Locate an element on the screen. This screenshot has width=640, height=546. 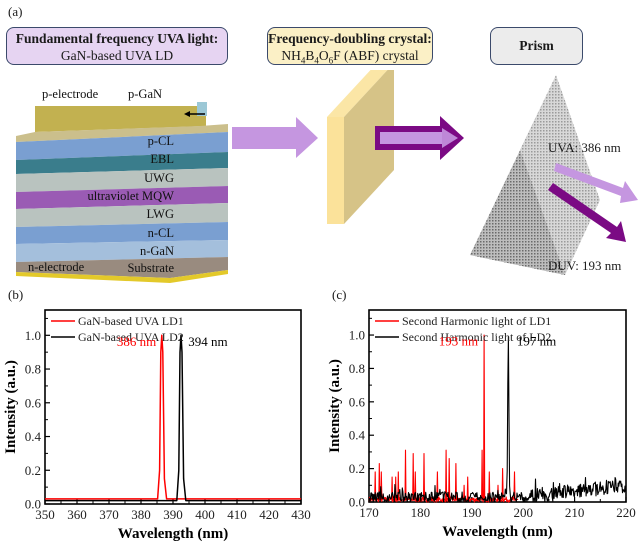
label-ebl: EBL is located at coordinates (162, 159).